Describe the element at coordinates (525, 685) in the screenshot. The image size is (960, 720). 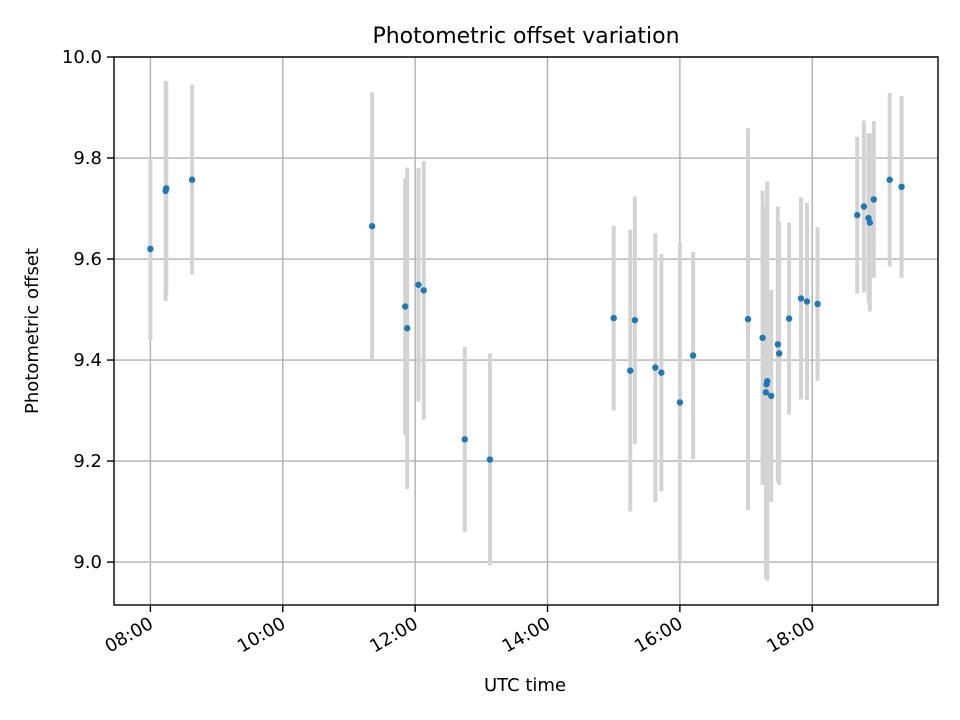
I see `x-axis-label: UTC time` at that location.